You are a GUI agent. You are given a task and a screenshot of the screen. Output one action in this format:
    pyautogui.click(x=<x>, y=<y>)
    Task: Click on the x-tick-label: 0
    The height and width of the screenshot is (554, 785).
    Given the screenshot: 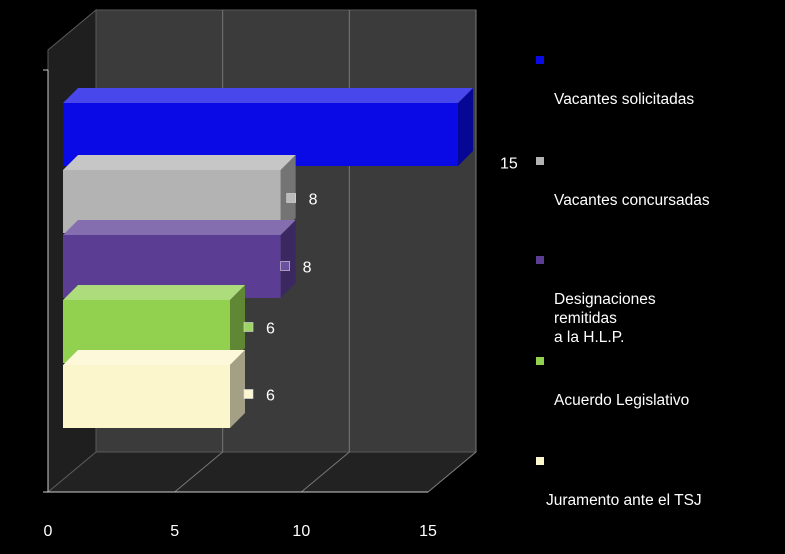 What is the action you would take?
    pyautogui.click(x=48, y=531)
    